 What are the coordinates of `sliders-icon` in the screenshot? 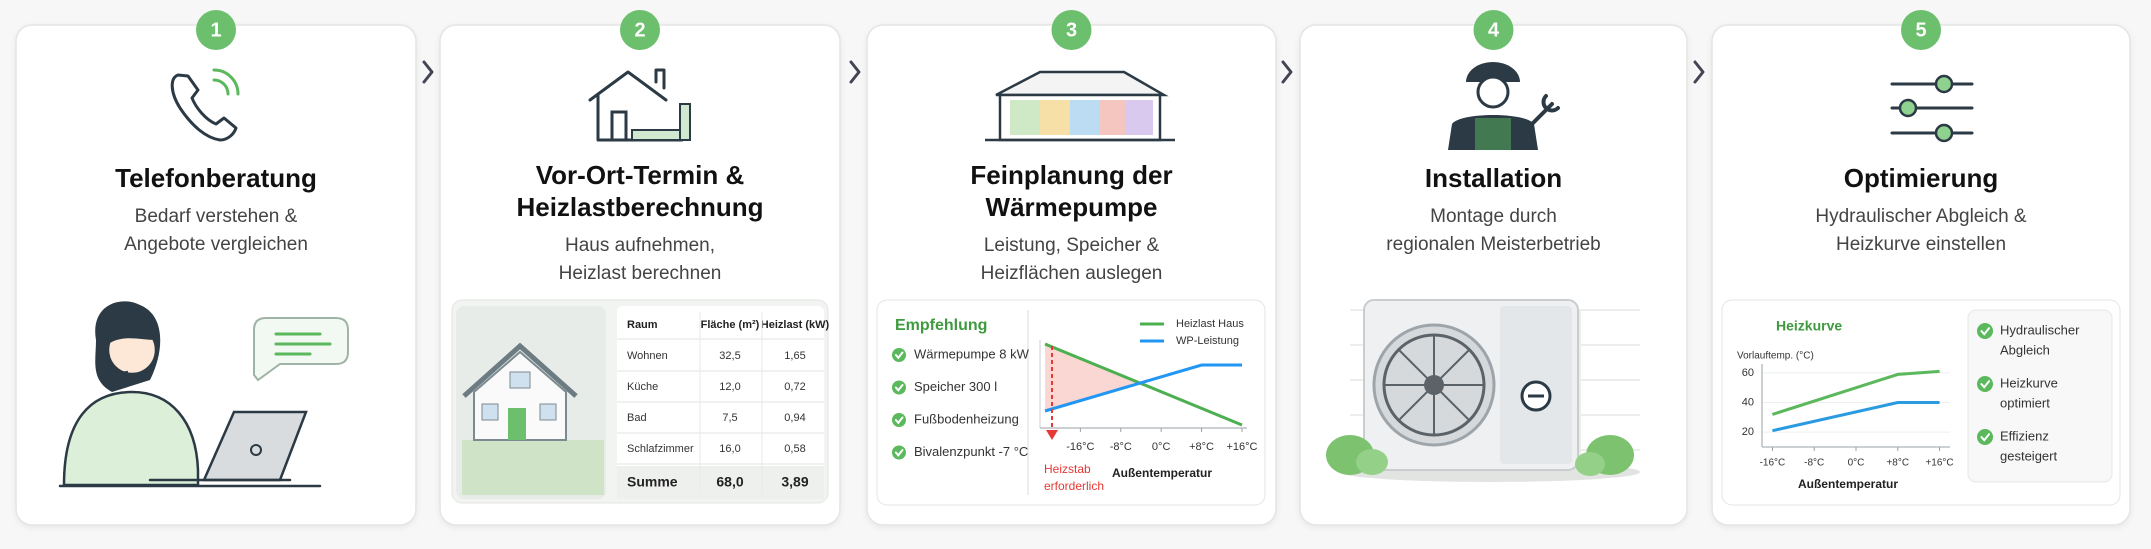 It's located at (1932, 108).